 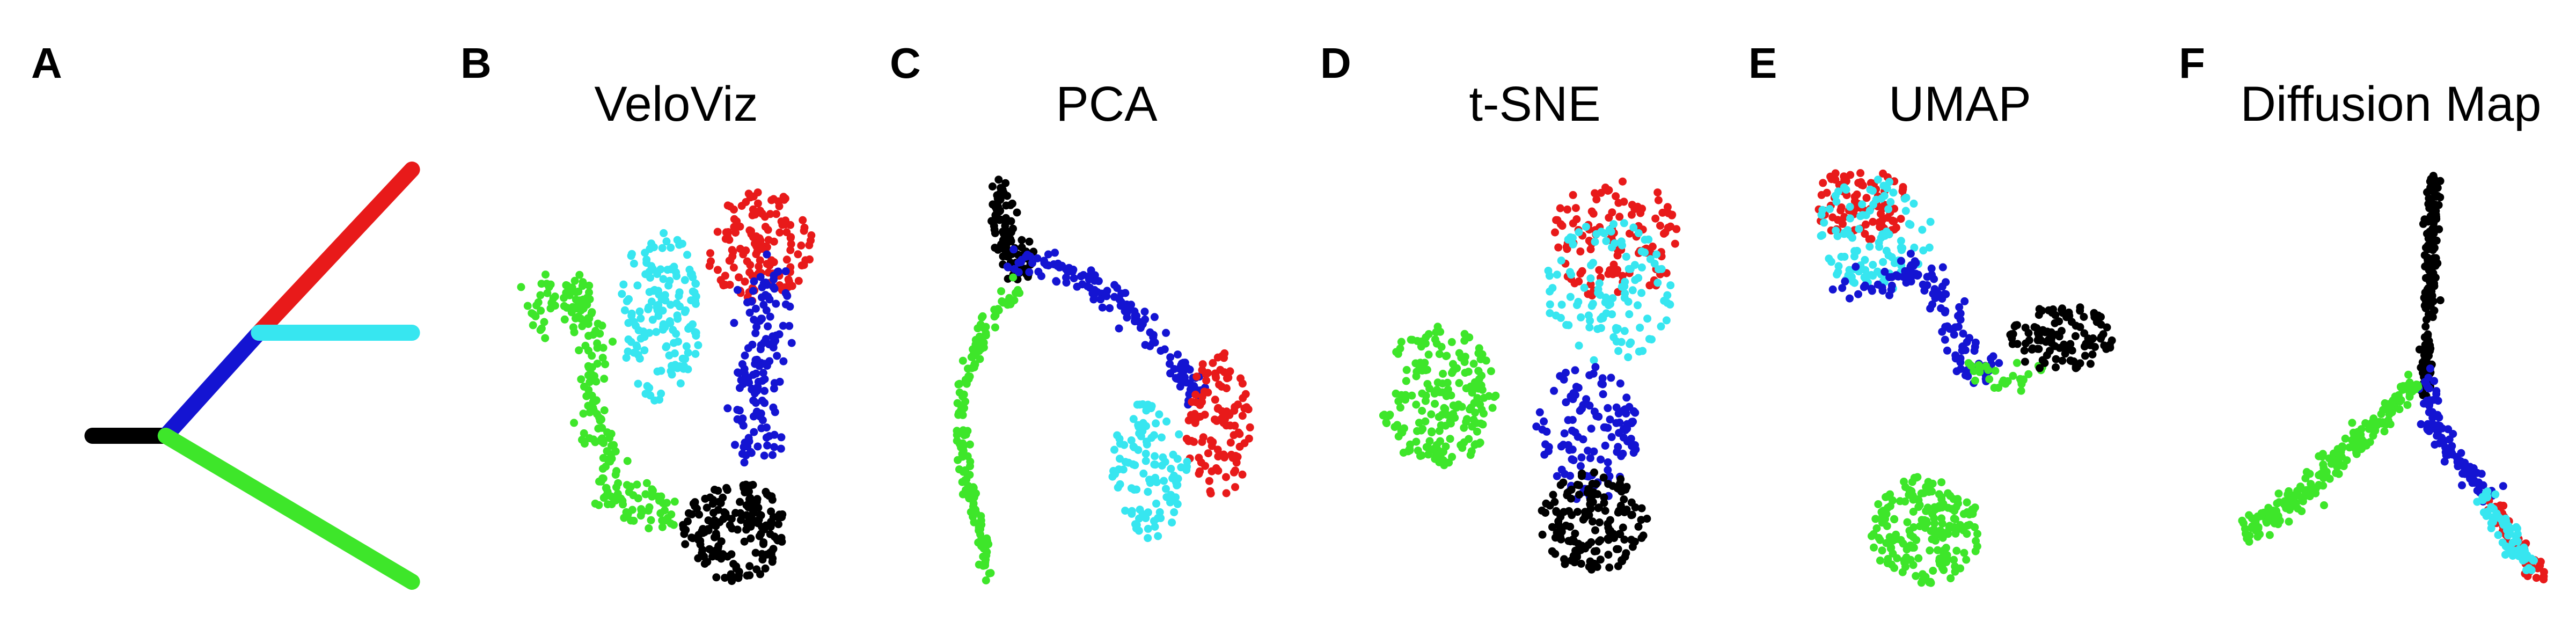 What do you see at coordinates (1965, 378) in the screenshot?
I see `panel-e-plot` at bounding box center [1965, 378].